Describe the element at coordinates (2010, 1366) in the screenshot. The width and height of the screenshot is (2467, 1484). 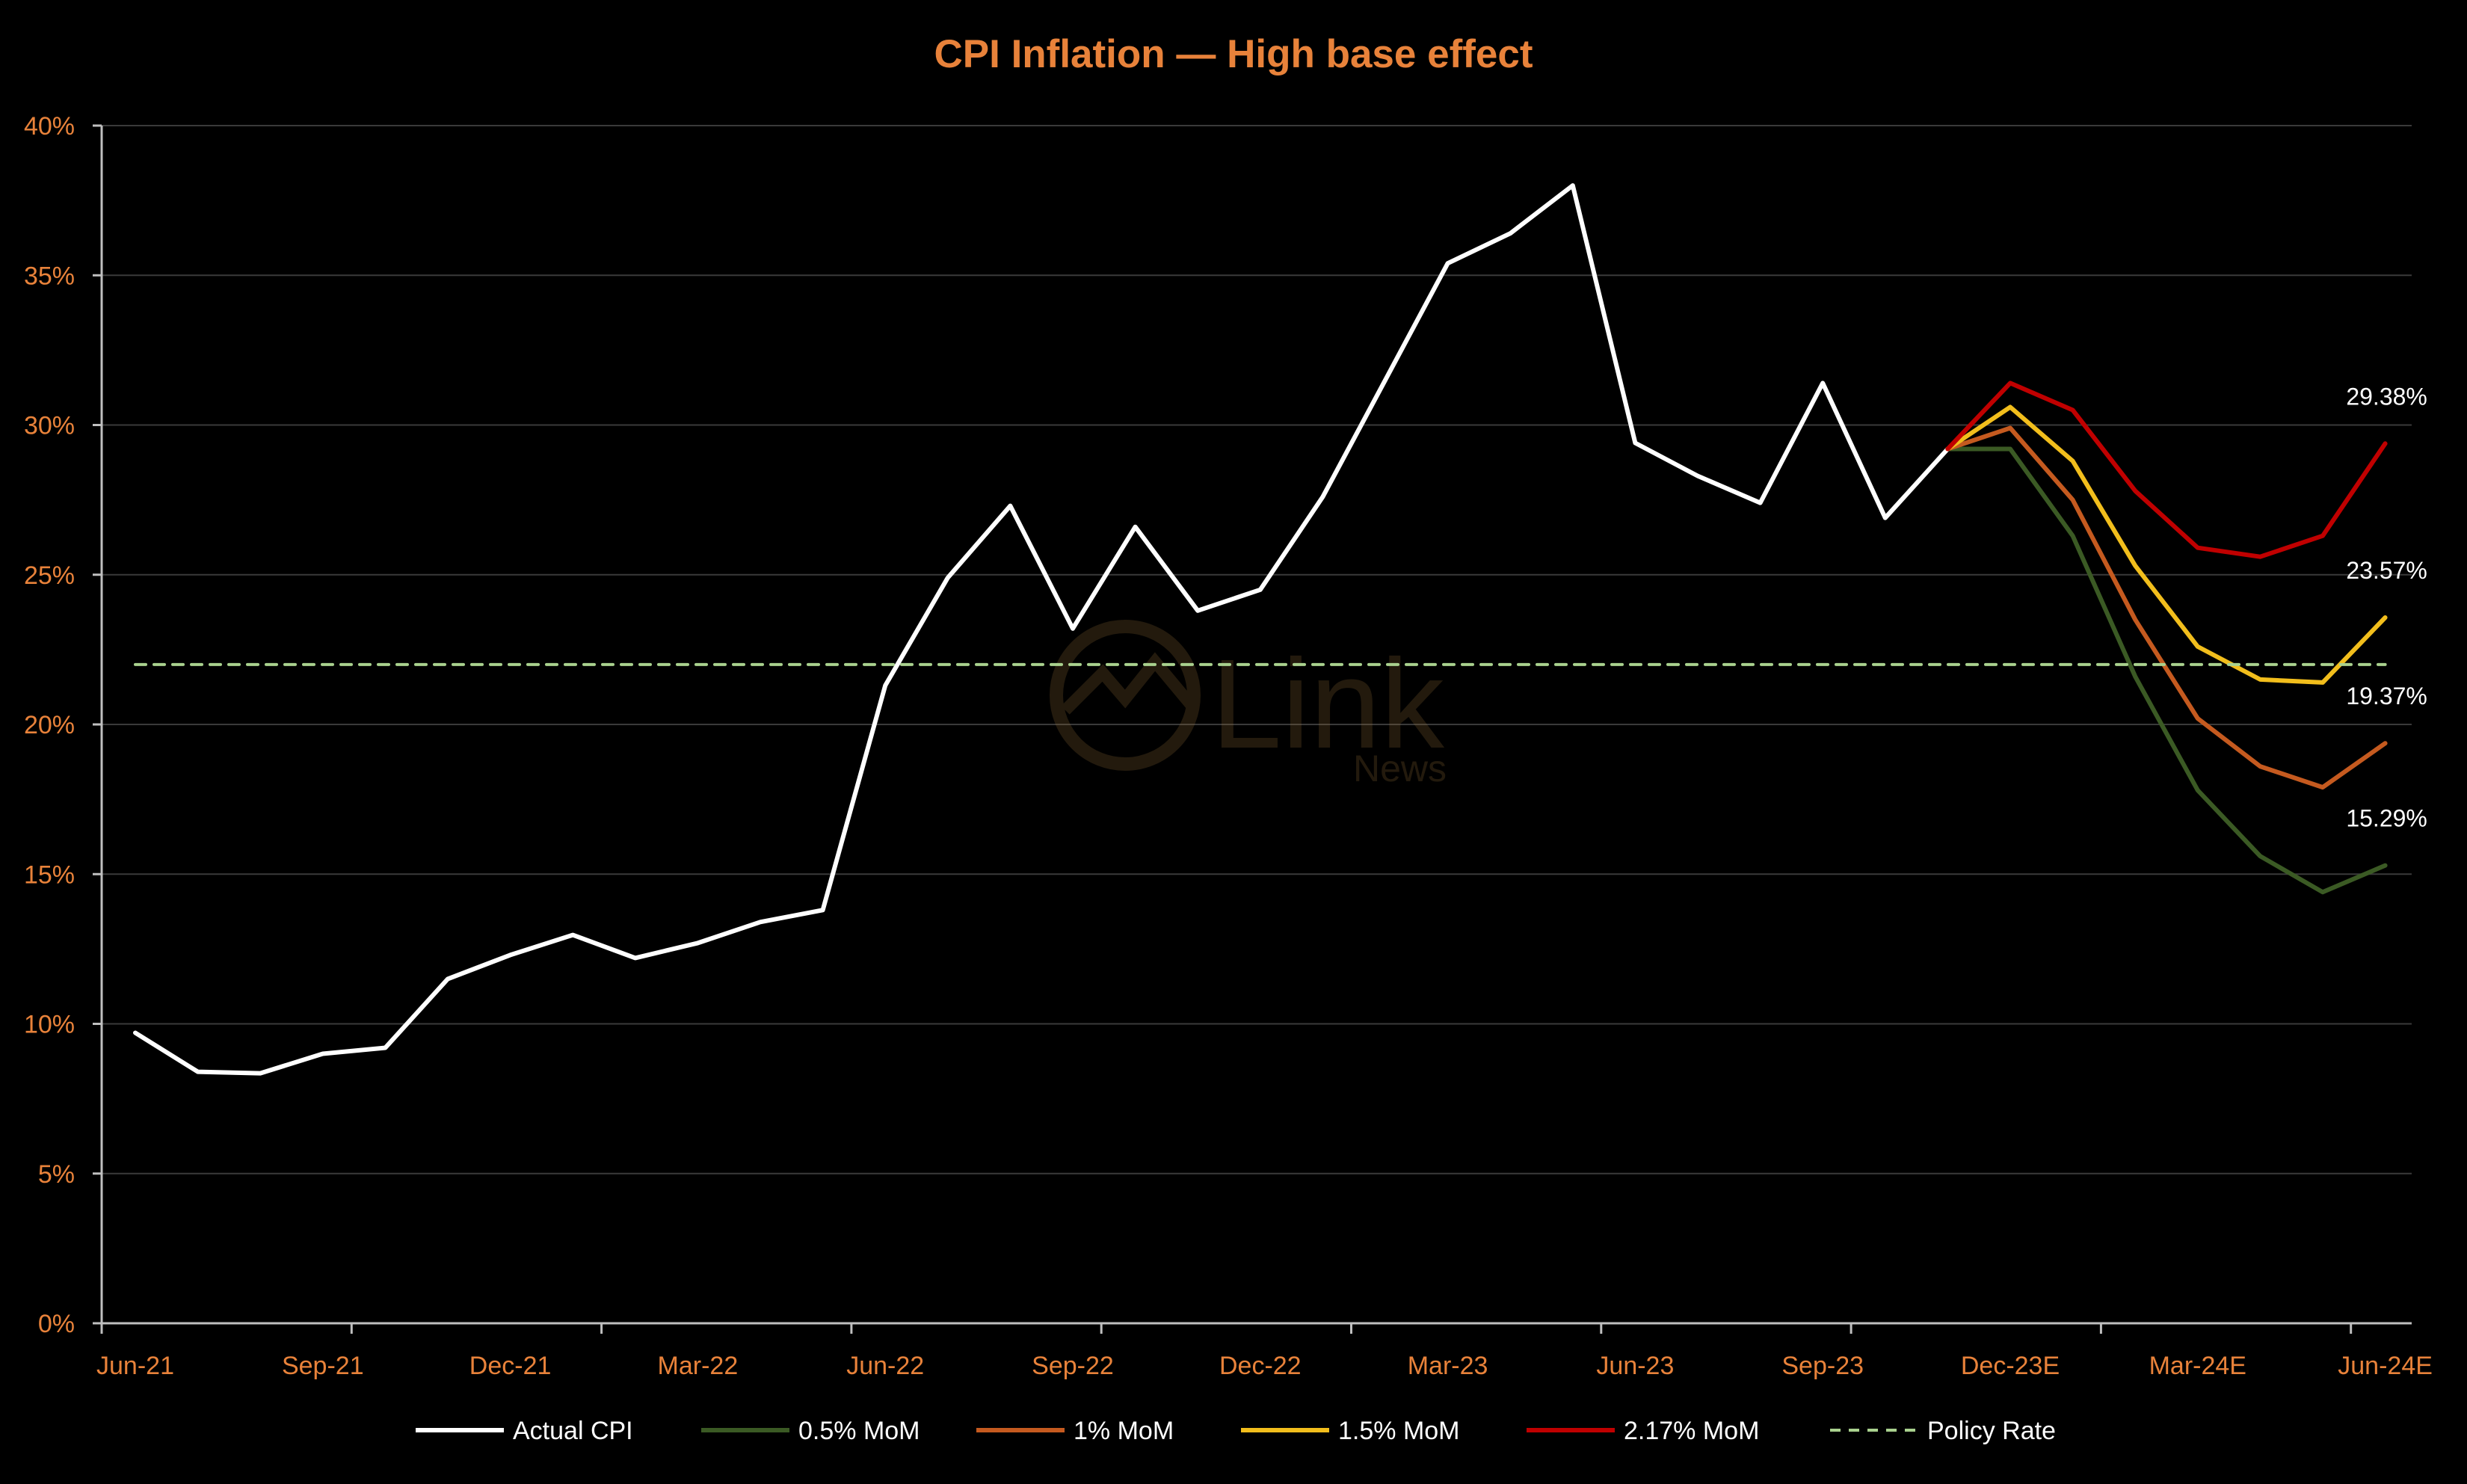
I see `x-tick-label: Dec-23E` at that location.